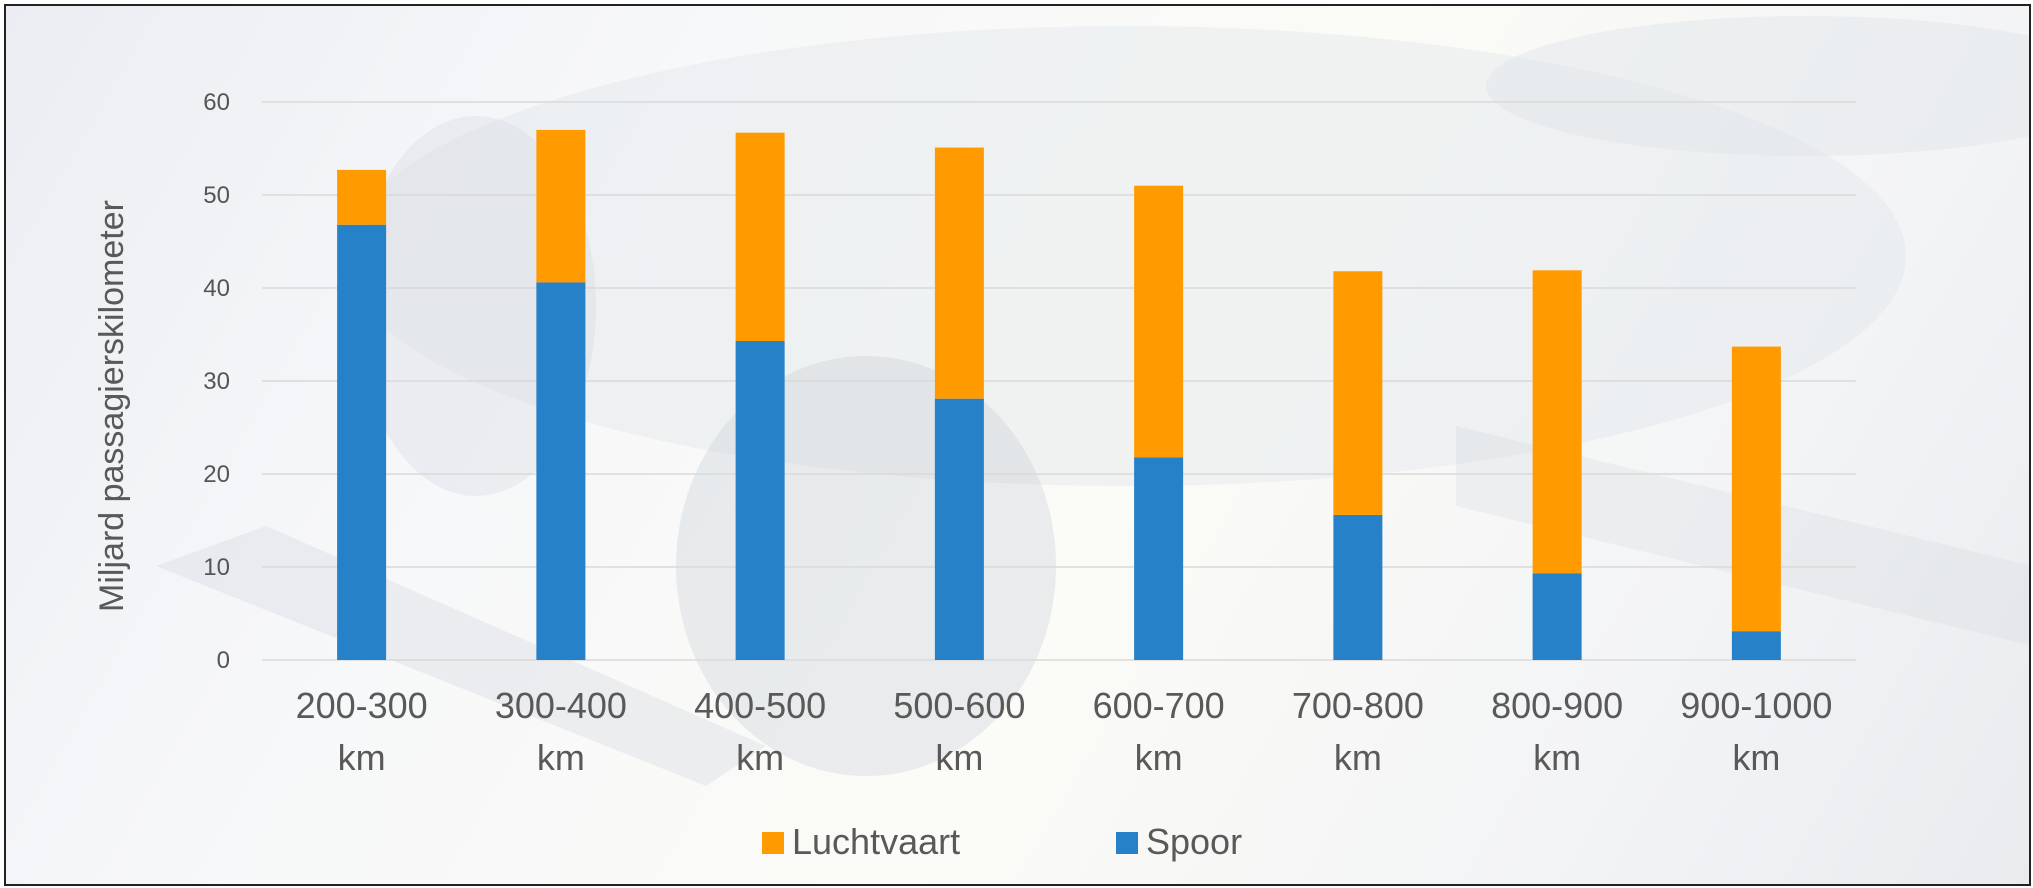 This screenshot has width=2033, height=888. I want to click on x-tick-label: 900-1000, so click(1756, 705).